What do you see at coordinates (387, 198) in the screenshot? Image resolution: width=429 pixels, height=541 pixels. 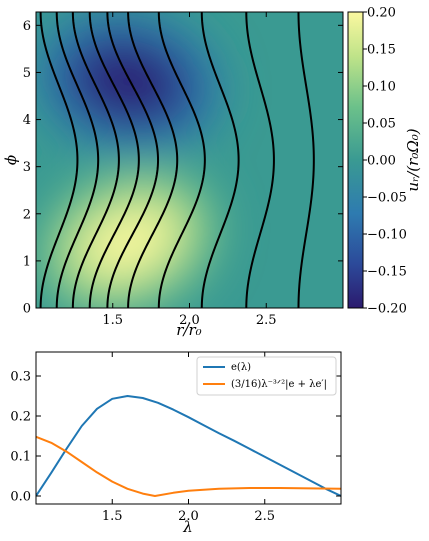 I see `colorbar-tick-label: −0.05` at bounding box center [387, 198].